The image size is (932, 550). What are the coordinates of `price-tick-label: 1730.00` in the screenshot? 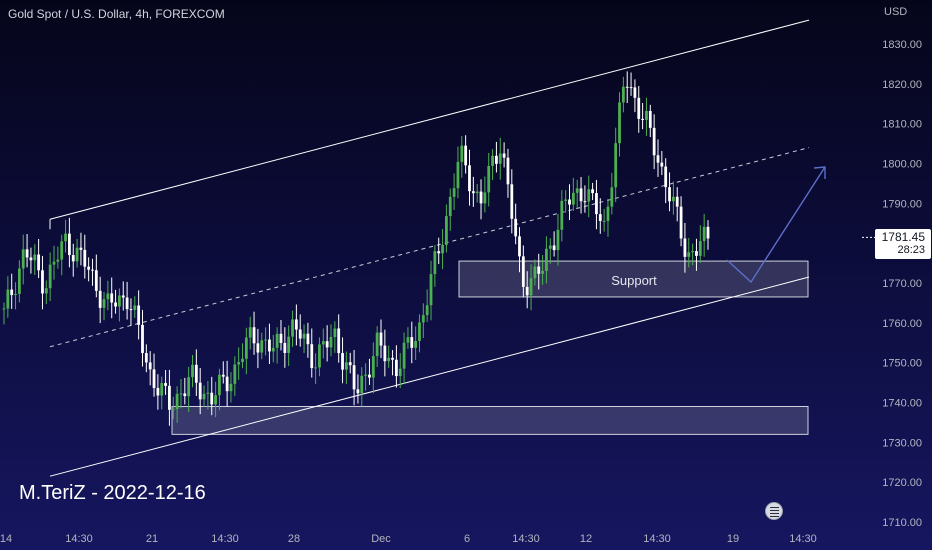 It's located at (902, 443).